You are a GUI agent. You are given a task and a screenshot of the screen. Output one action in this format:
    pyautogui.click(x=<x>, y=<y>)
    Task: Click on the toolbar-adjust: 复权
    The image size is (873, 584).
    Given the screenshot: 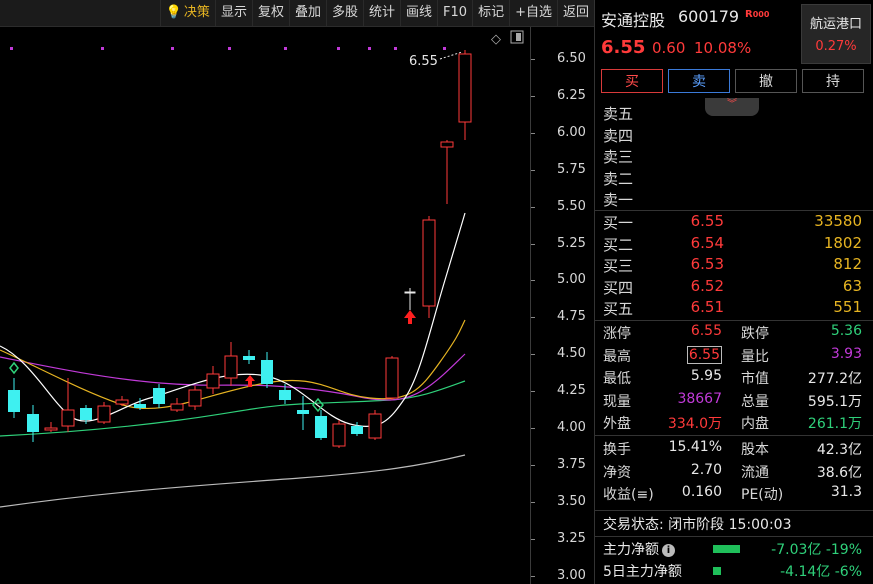 What is the action you would take?
    pyautogui.click(x=270, y=13)
    